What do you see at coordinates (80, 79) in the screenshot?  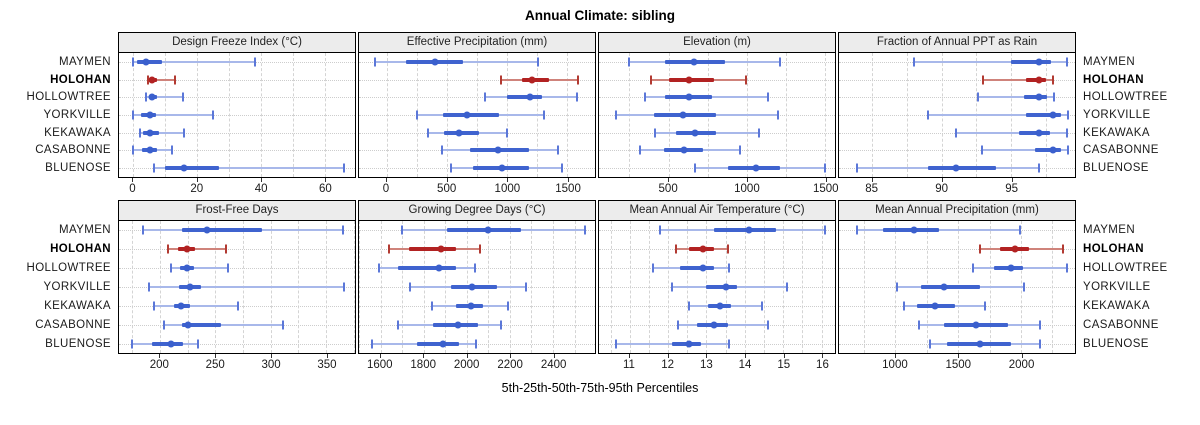 I see `site-label-holohan: HOLOHAN` at bounding box center [80, 79].